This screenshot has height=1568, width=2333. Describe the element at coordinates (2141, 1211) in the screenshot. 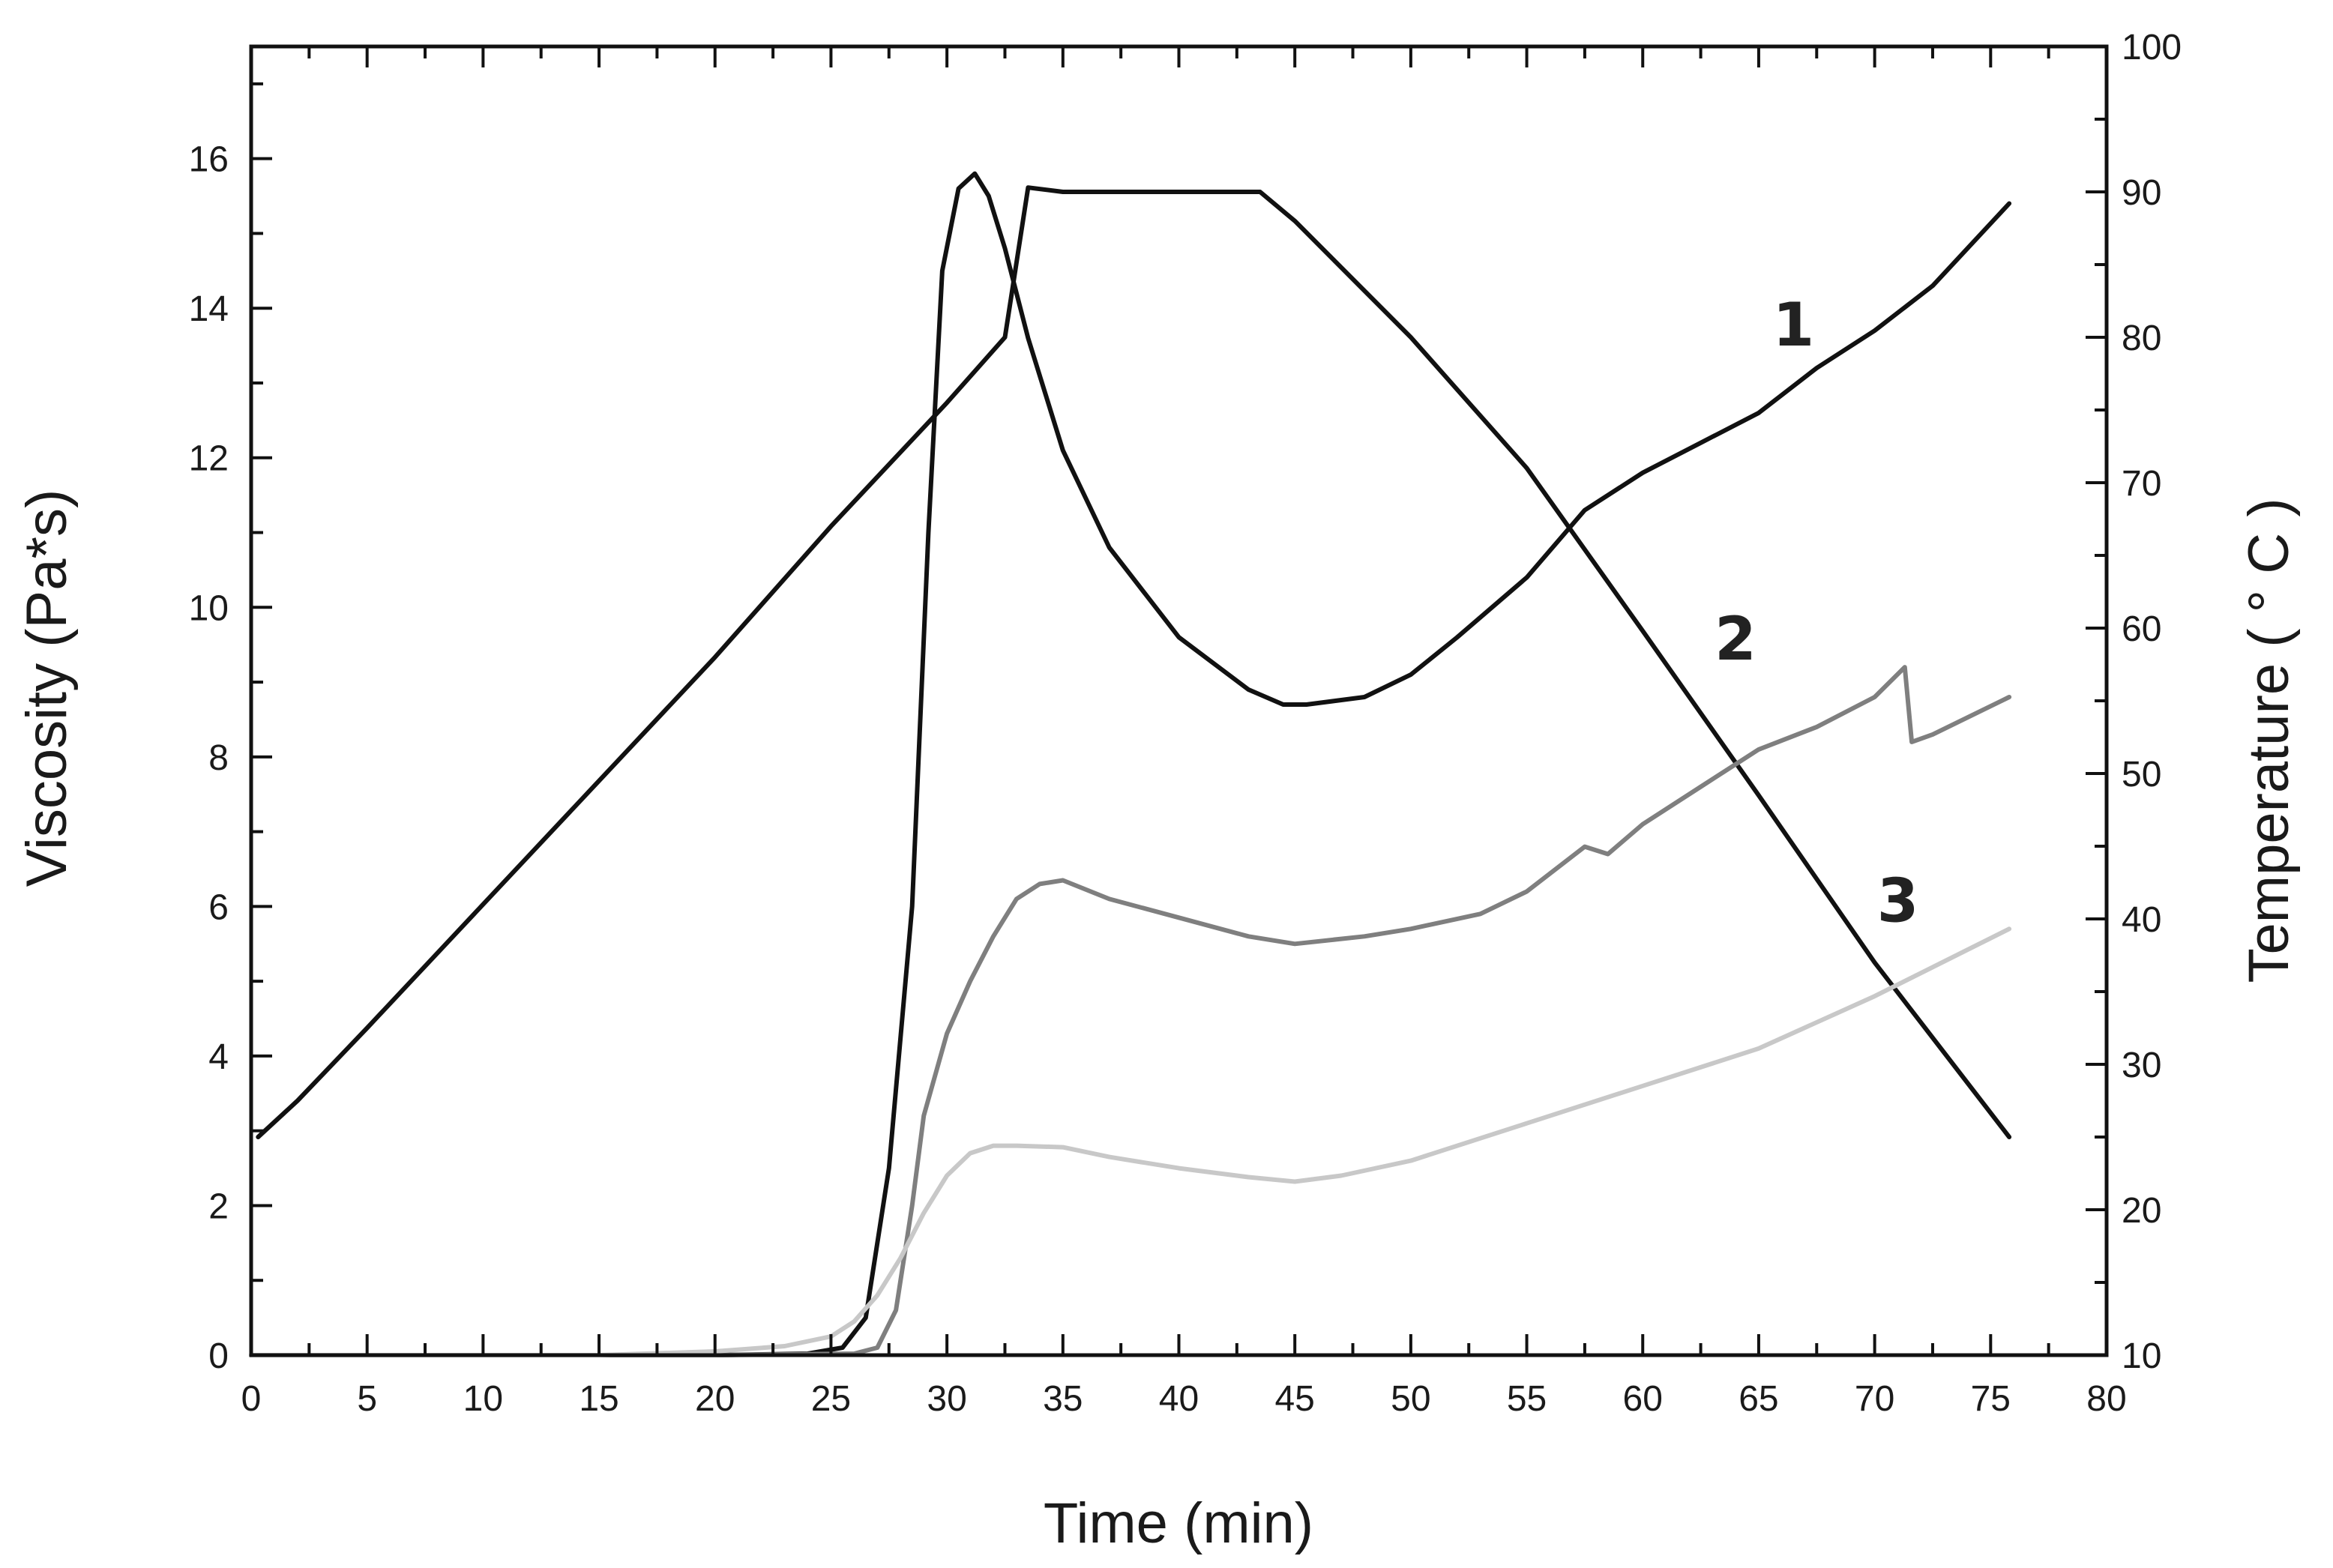

I see `y2-tick-label: 20` at that location.